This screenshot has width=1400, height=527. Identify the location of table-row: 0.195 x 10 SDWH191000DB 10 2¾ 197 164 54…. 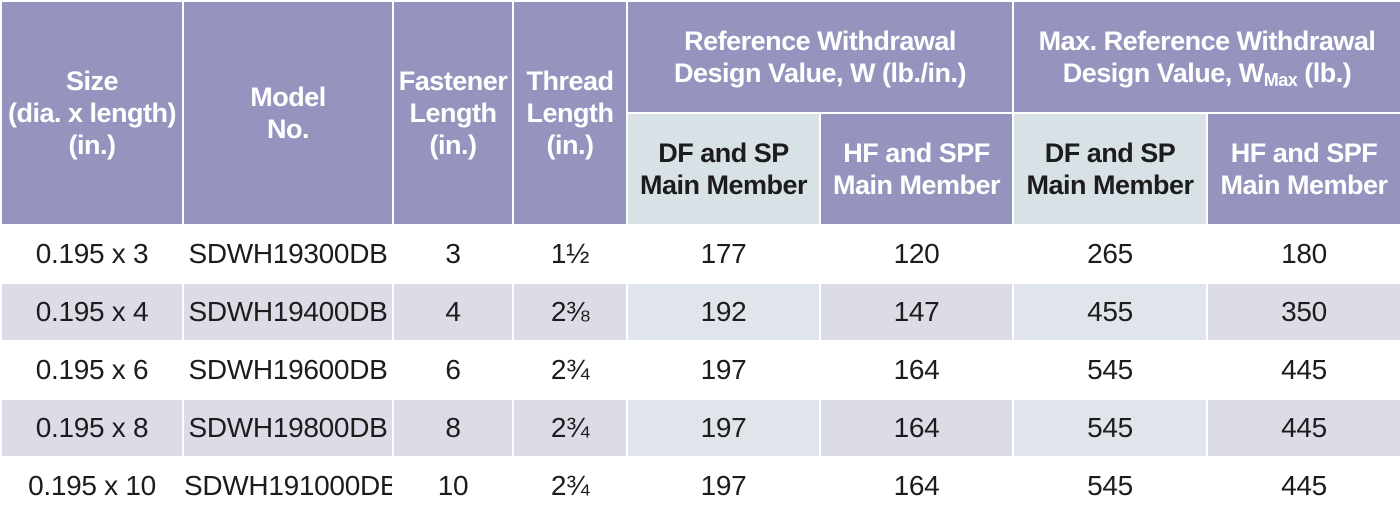
(700, 486).